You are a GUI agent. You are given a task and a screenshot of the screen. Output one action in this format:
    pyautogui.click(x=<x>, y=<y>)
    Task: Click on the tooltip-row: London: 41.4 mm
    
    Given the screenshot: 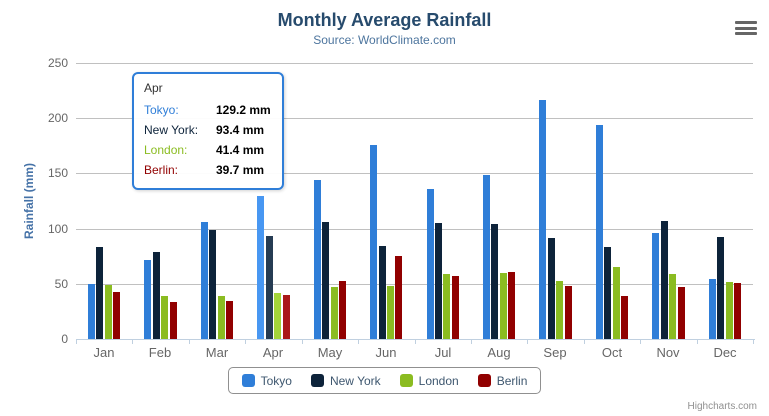 What is the action you would take?
    pyautogui.click(x=208, y=150)
    